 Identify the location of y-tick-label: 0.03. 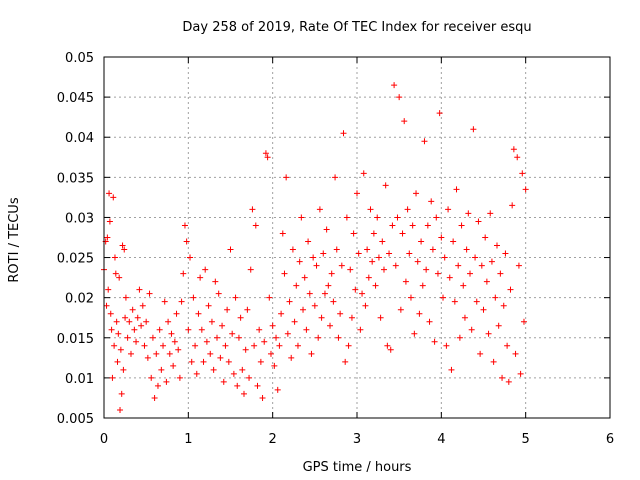
(79, 218).